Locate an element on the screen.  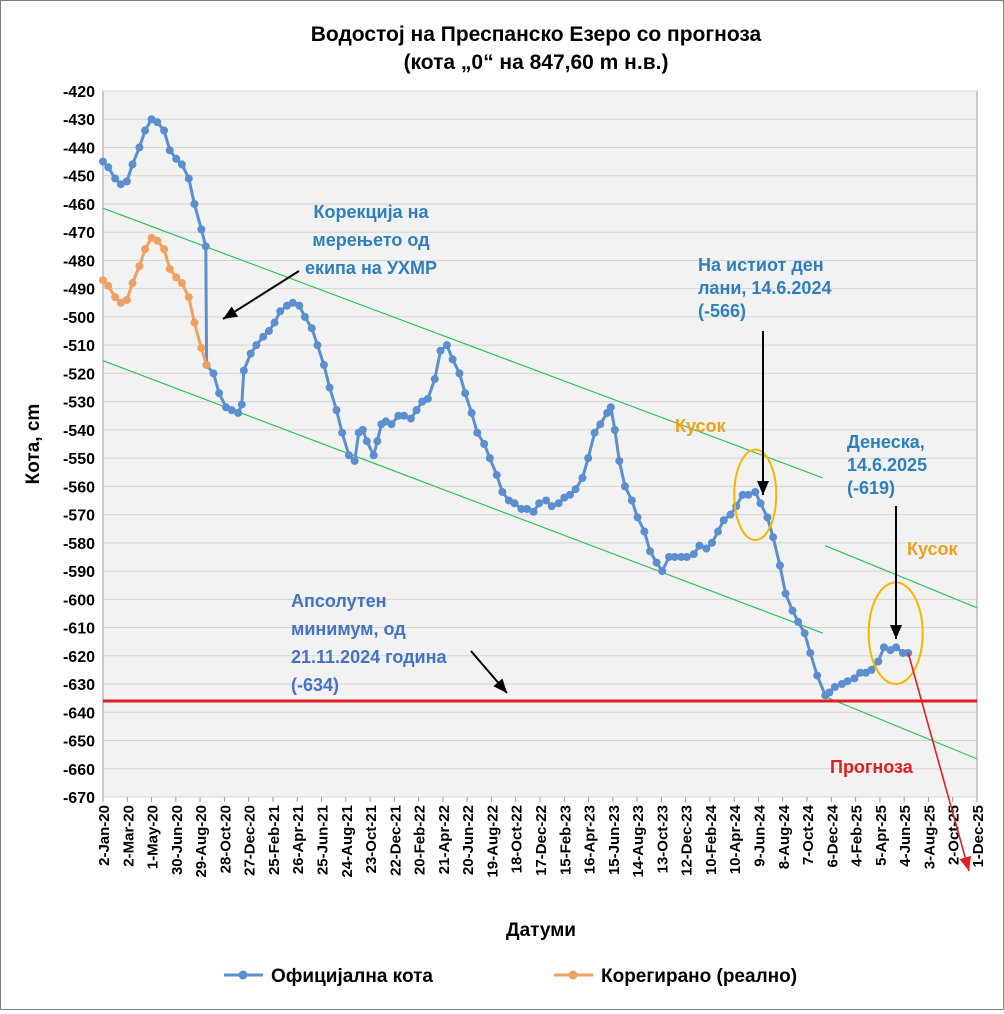
x-tick-label: 10-Apr-24 is located at coordinates (735, 839).